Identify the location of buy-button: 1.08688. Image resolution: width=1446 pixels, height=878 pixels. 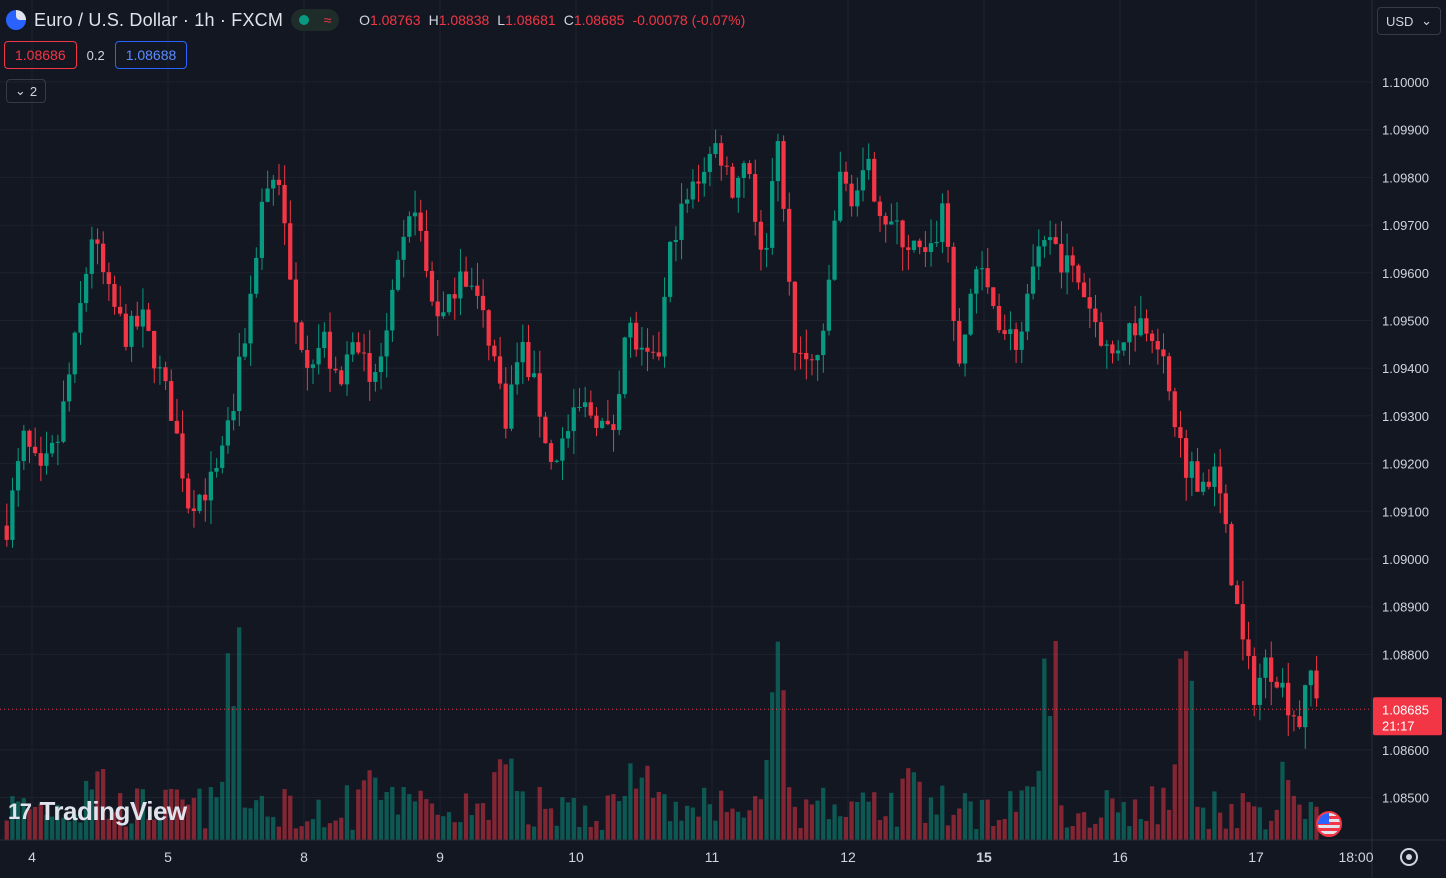
(151, 55).